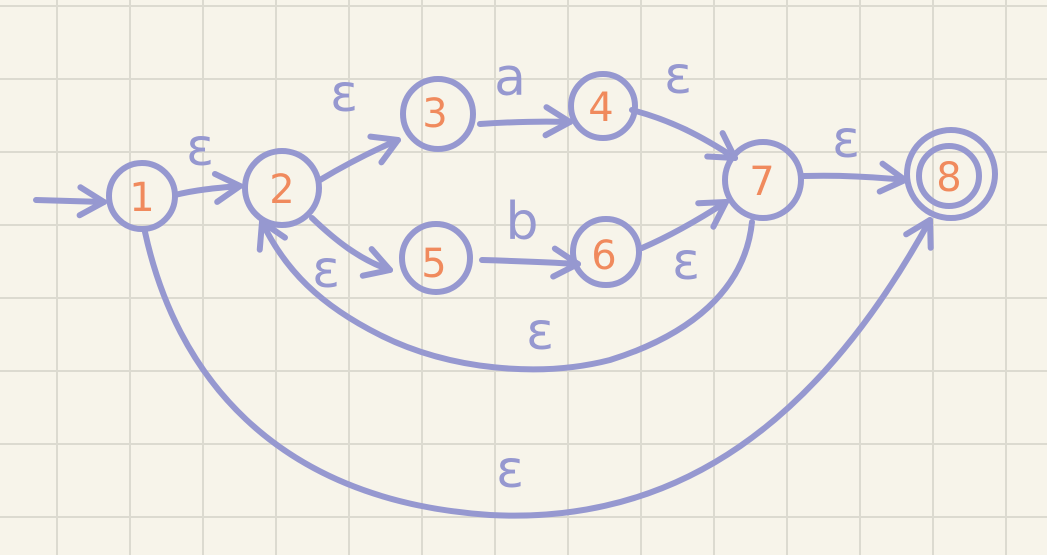 The width and height of the screenshot is (1047, 555). I want to click on label-6-7: ε, so click(686, 262).